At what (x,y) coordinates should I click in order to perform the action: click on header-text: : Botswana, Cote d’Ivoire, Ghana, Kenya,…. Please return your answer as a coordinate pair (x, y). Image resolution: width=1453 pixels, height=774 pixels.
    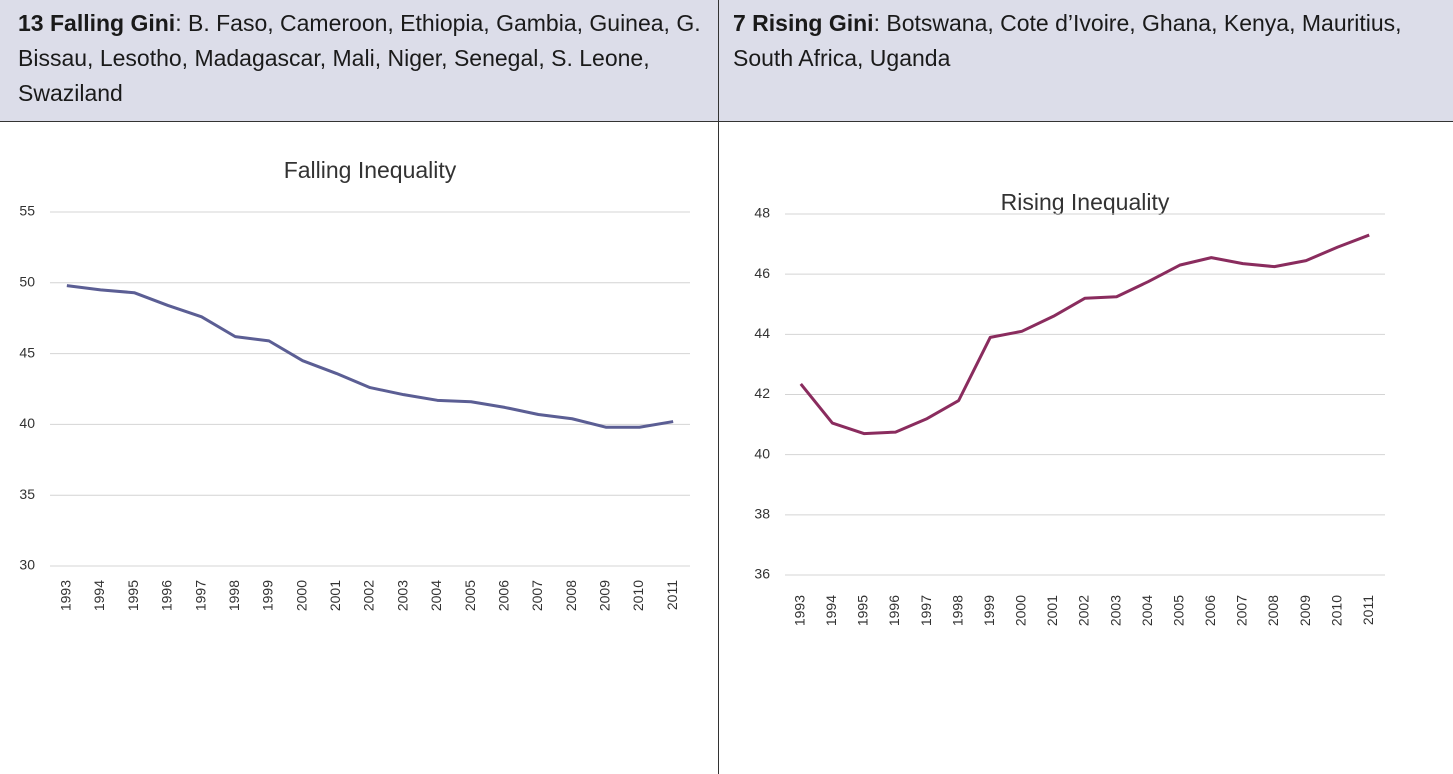
    Looking at the image, I should click on (1067, 40).